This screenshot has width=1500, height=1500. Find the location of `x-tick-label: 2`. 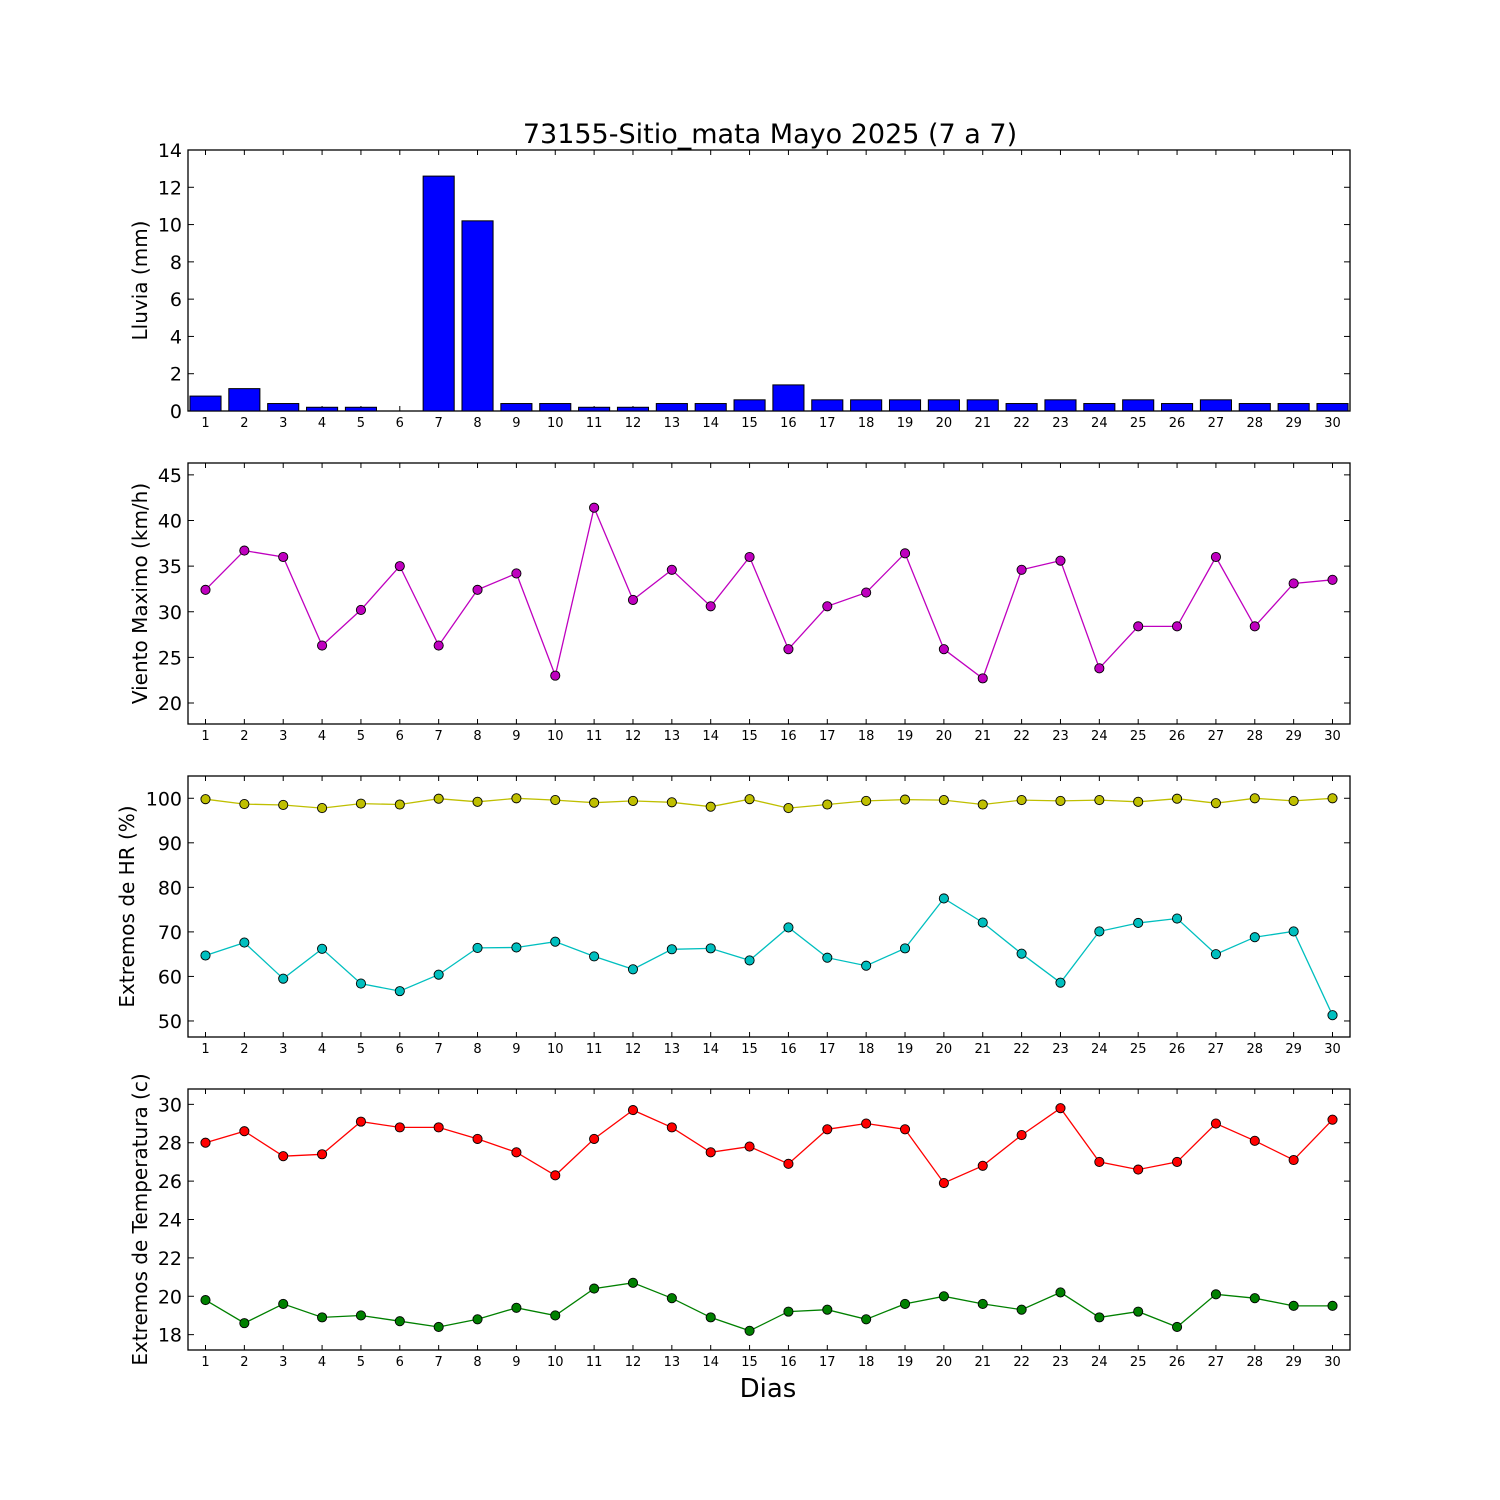

x-tick-label: 2 is located at coordinates (244, 423).